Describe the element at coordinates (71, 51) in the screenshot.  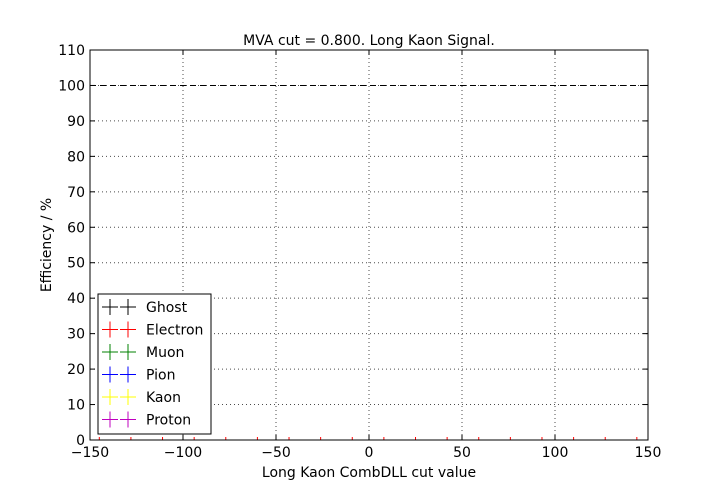
I see `y-tick-label: 110` at that location.